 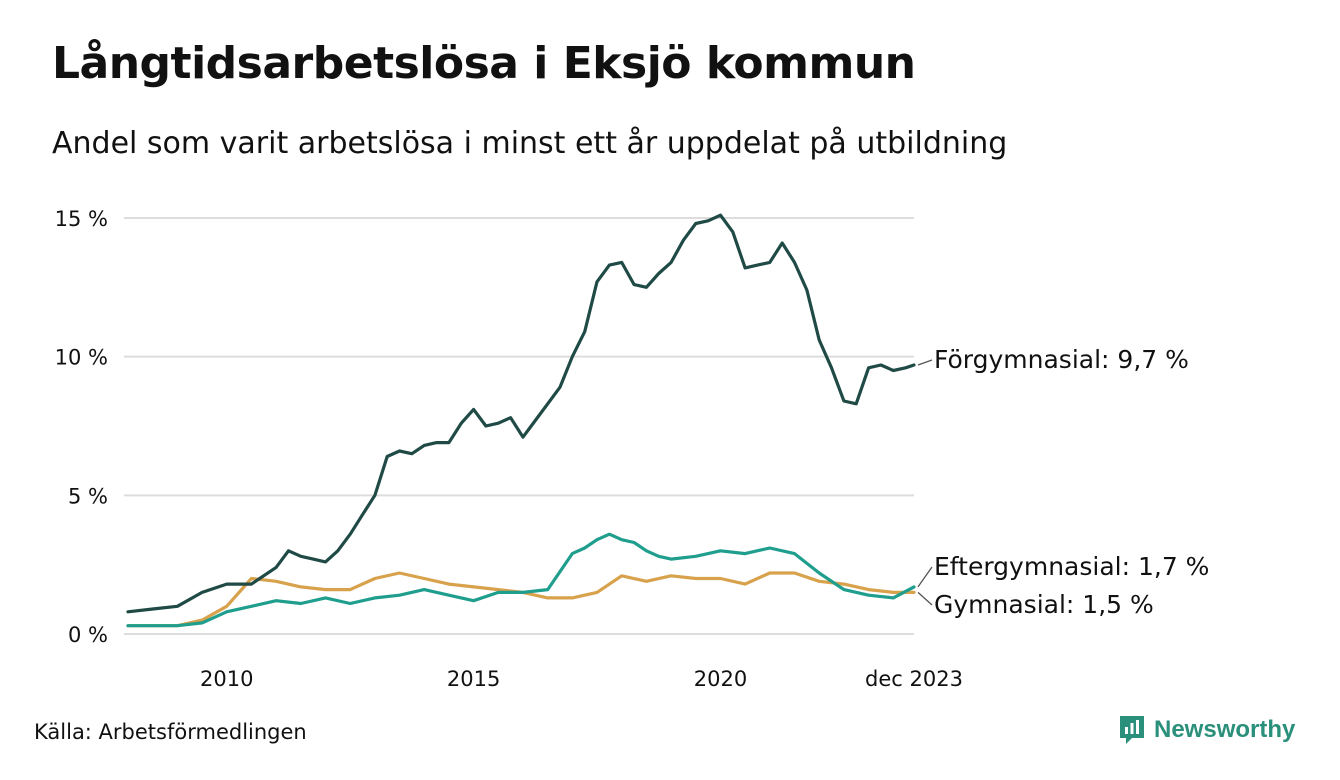 I want to click on series-line-gymnasial, so click(x=521, y=599).